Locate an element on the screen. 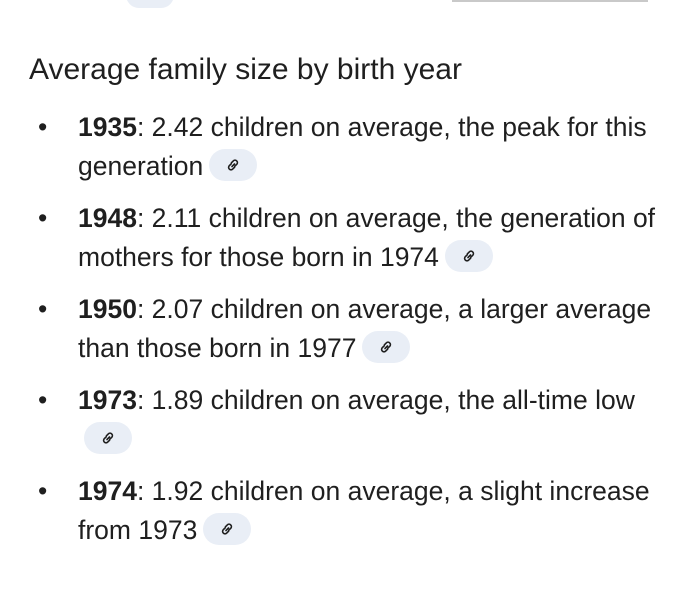  item-year: 1950 is located at coordinates (107, 309).